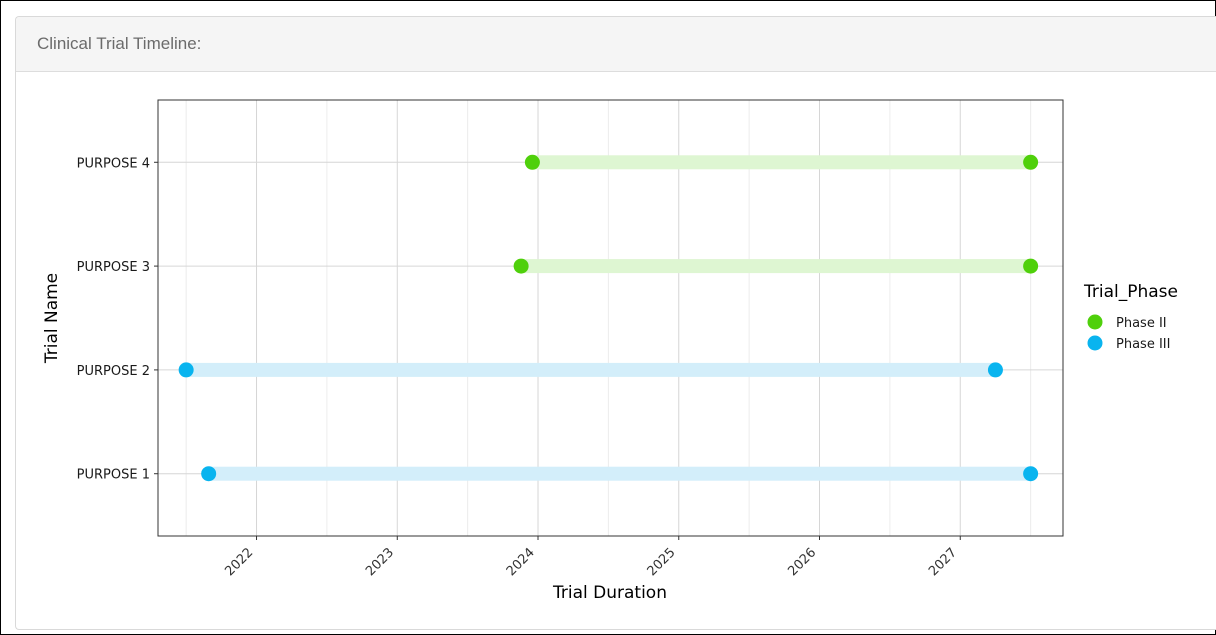 This screenshot has height=635, width=1216. I want to click on legend-title: Trial_Phase, so click(1130, 292).